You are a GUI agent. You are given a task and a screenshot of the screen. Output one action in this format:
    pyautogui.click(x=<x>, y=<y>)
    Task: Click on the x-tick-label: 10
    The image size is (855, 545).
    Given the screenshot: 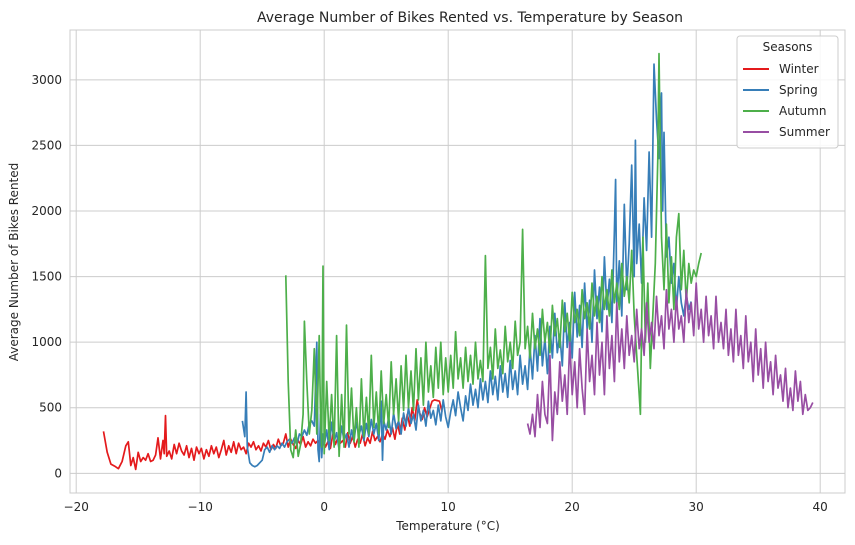 What is the action you would take?
    pyautogui.click(x=448, y=507)
    